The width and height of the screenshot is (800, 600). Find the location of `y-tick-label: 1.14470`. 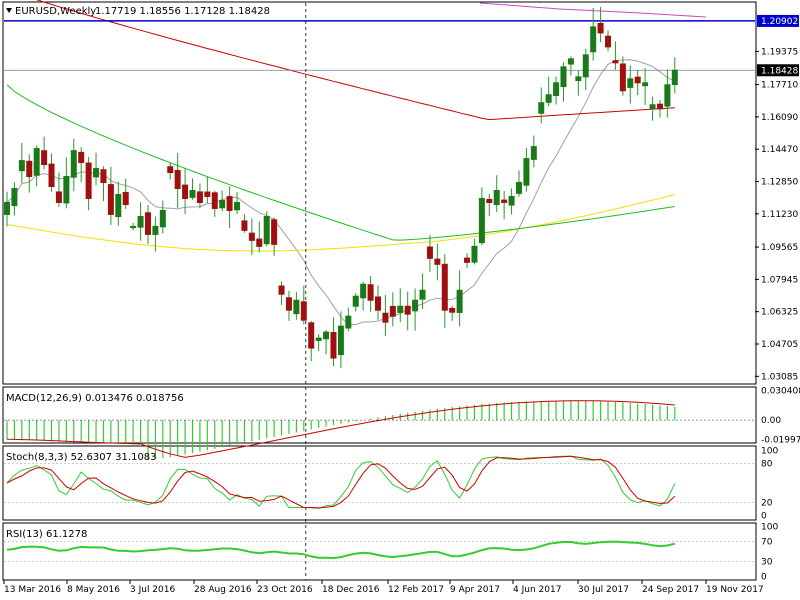

y-tick-label: 1.14470 is located at coordinates (779, 150).